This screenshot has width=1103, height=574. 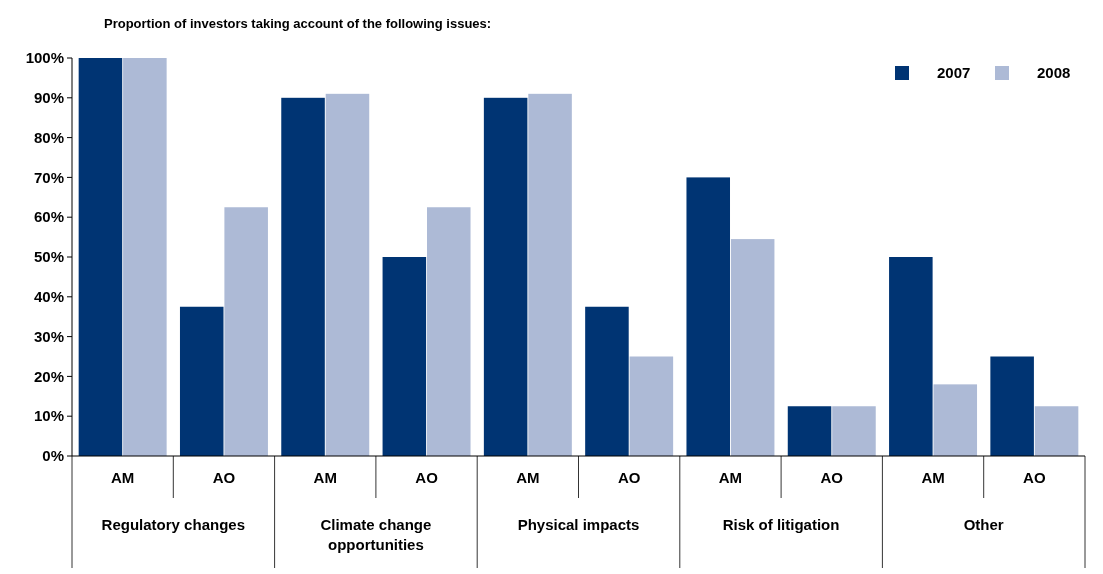 I want to click on text: Other, so click(x=983, y=524).